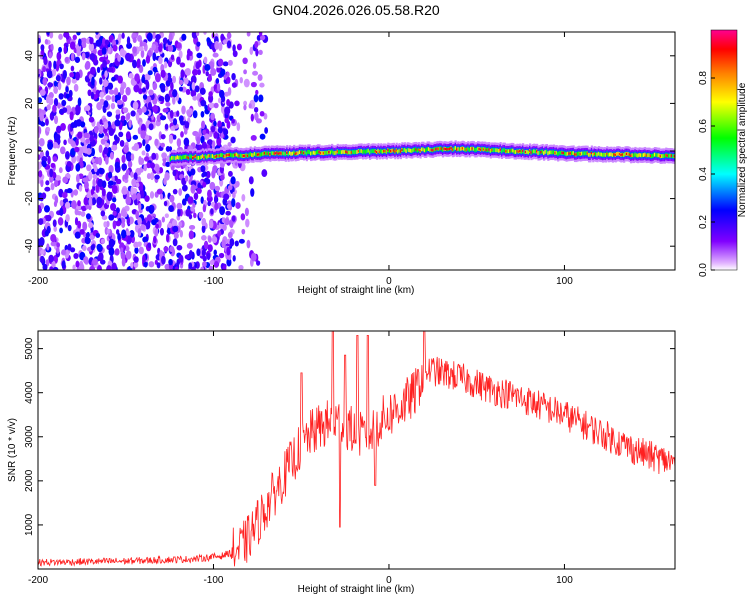 This screenshot has height=600, width=750. Describe the element at coordinates (213, 580) in the screenshot. I see `snr-x-tick-label: -100` at that location.